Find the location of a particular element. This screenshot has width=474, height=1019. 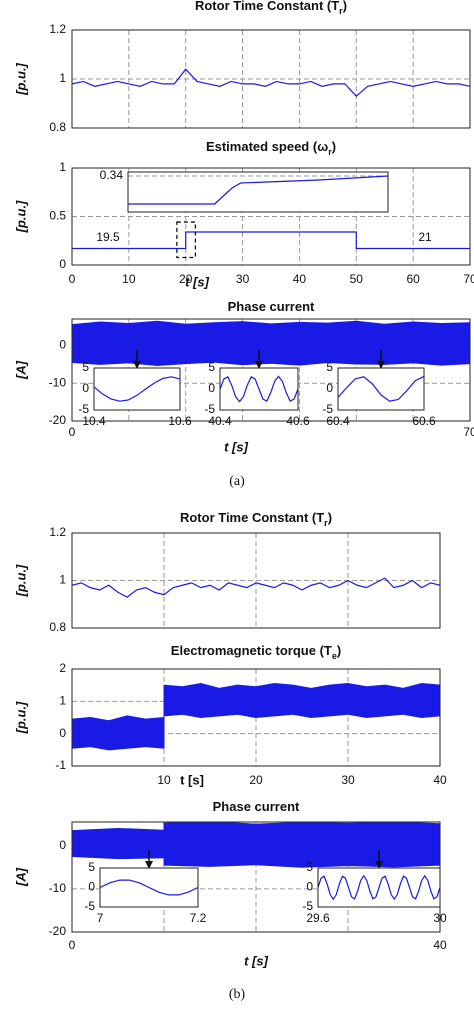

inset-x-tick-label: 10.6 is located at coordinates (180, 421).